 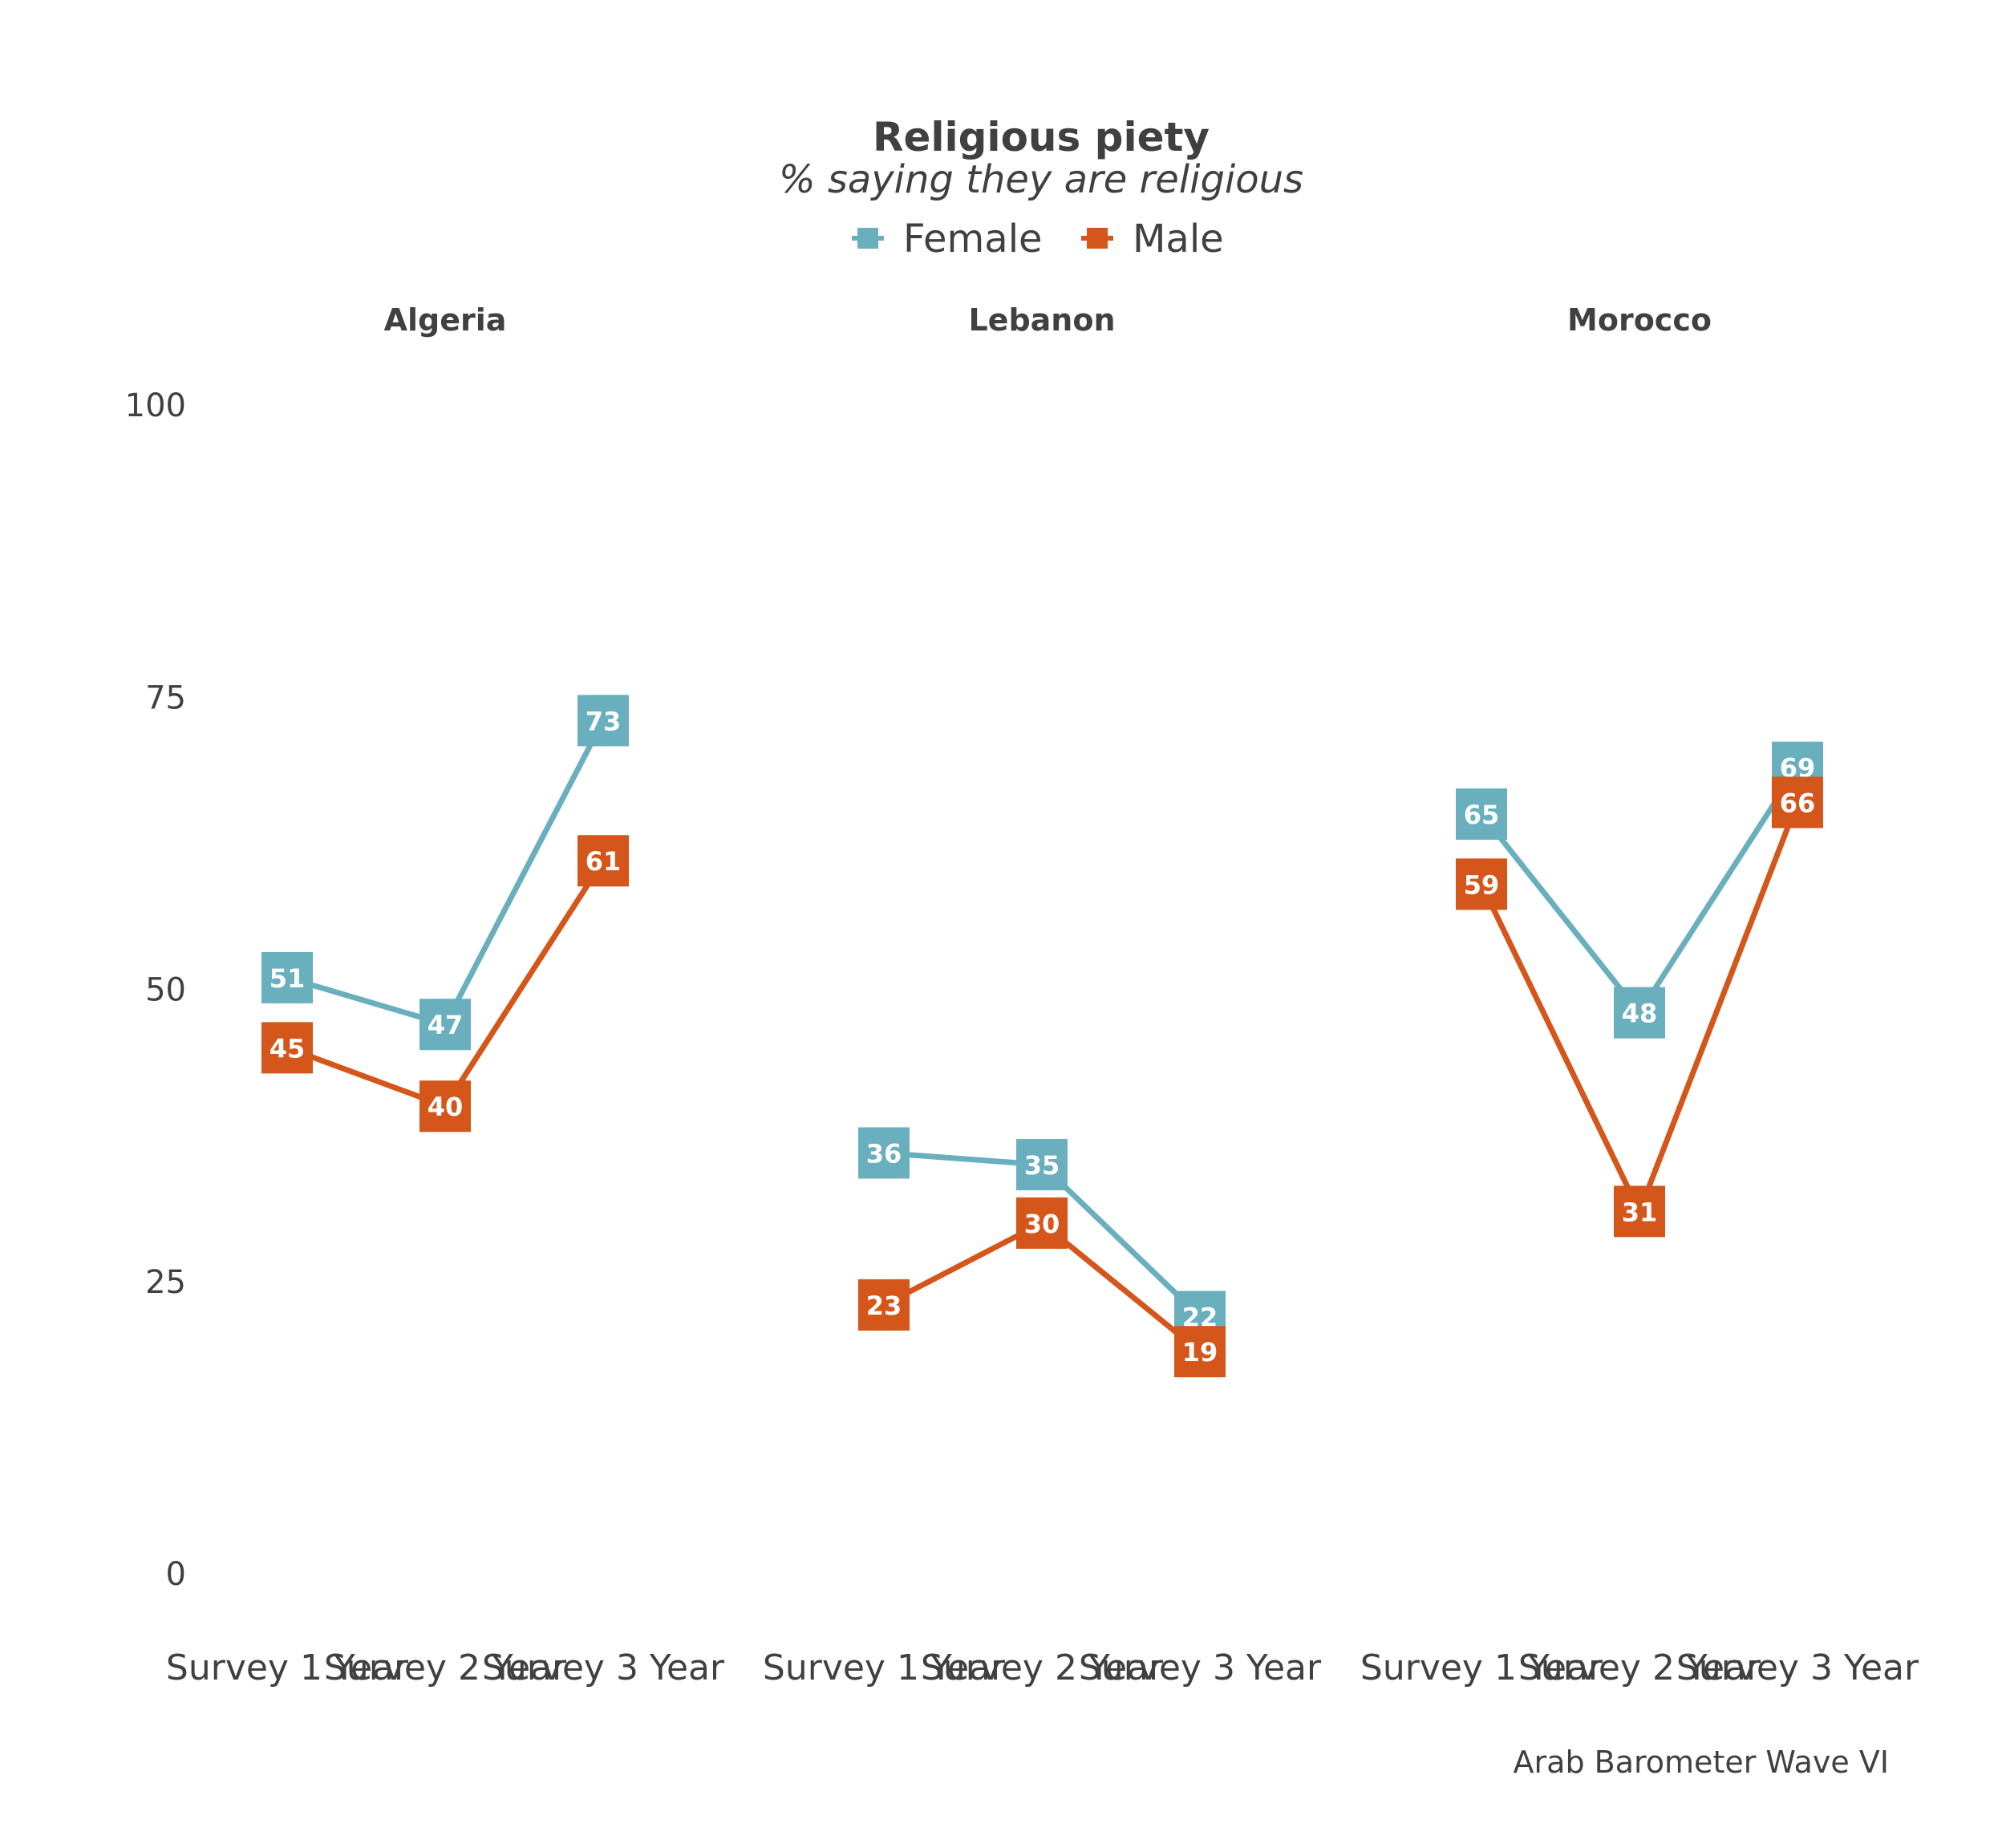 I want to click on data-label: 51, so click(x=288, y=978).